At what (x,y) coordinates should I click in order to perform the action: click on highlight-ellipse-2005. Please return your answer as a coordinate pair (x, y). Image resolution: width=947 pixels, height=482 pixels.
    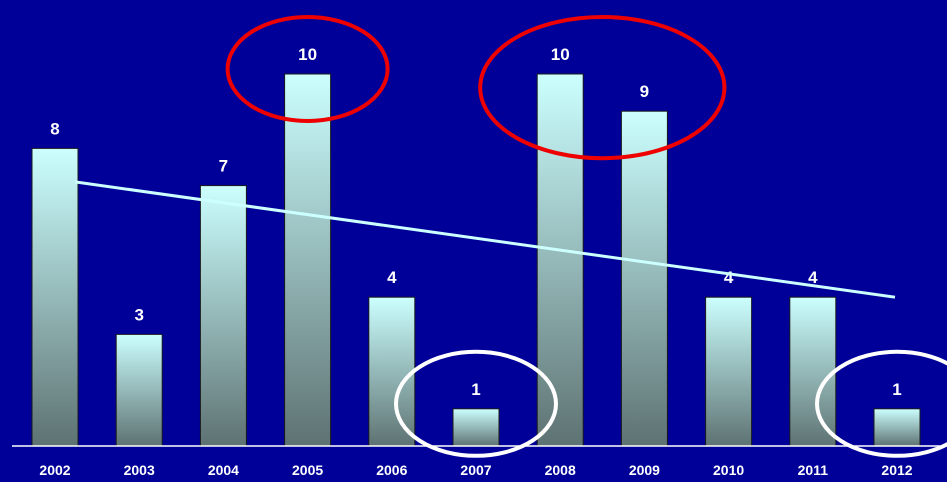
    Looking at the image, I should click on (307, 69).